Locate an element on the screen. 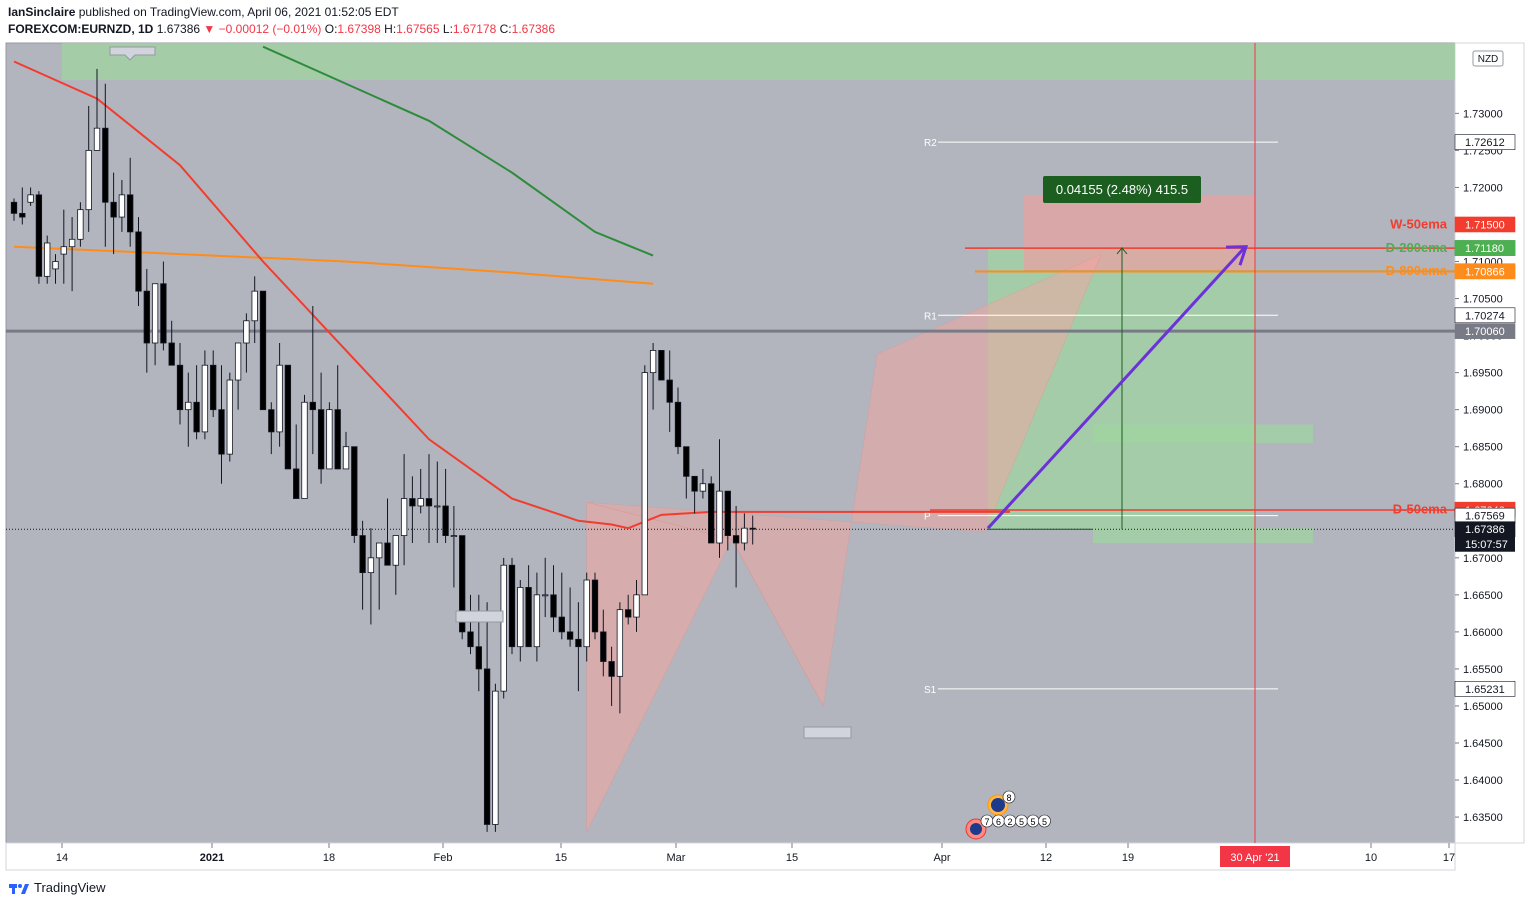 This screenshot has height=908, width=1530. price-axis is located at coordinates (1489, 443).